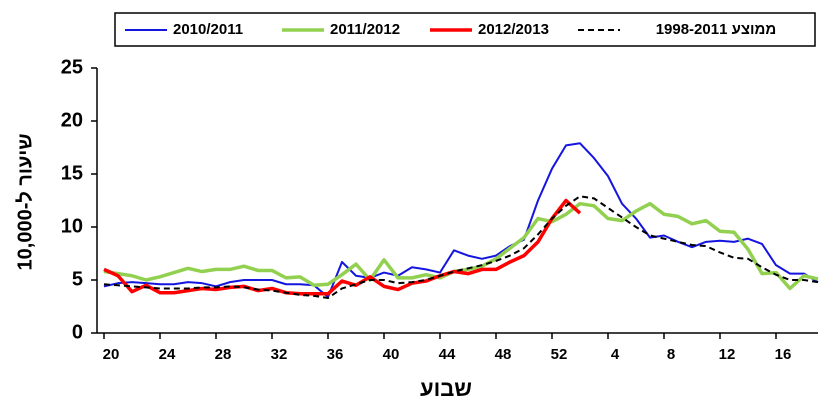  What do you see at coordinates (342, 247) in the screenshot?
I see `series-line` at bounding box center [342, 247].